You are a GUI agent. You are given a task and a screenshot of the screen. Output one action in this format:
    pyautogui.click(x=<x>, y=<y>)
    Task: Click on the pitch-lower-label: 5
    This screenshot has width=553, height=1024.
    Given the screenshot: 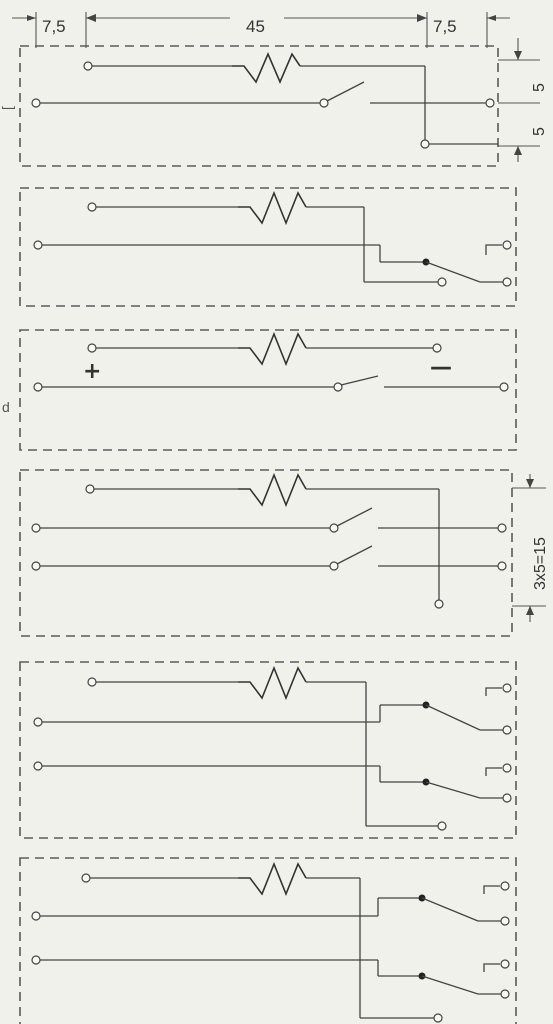 What is the action you would take?
    pyautogui.click(x=539, y=131)
    